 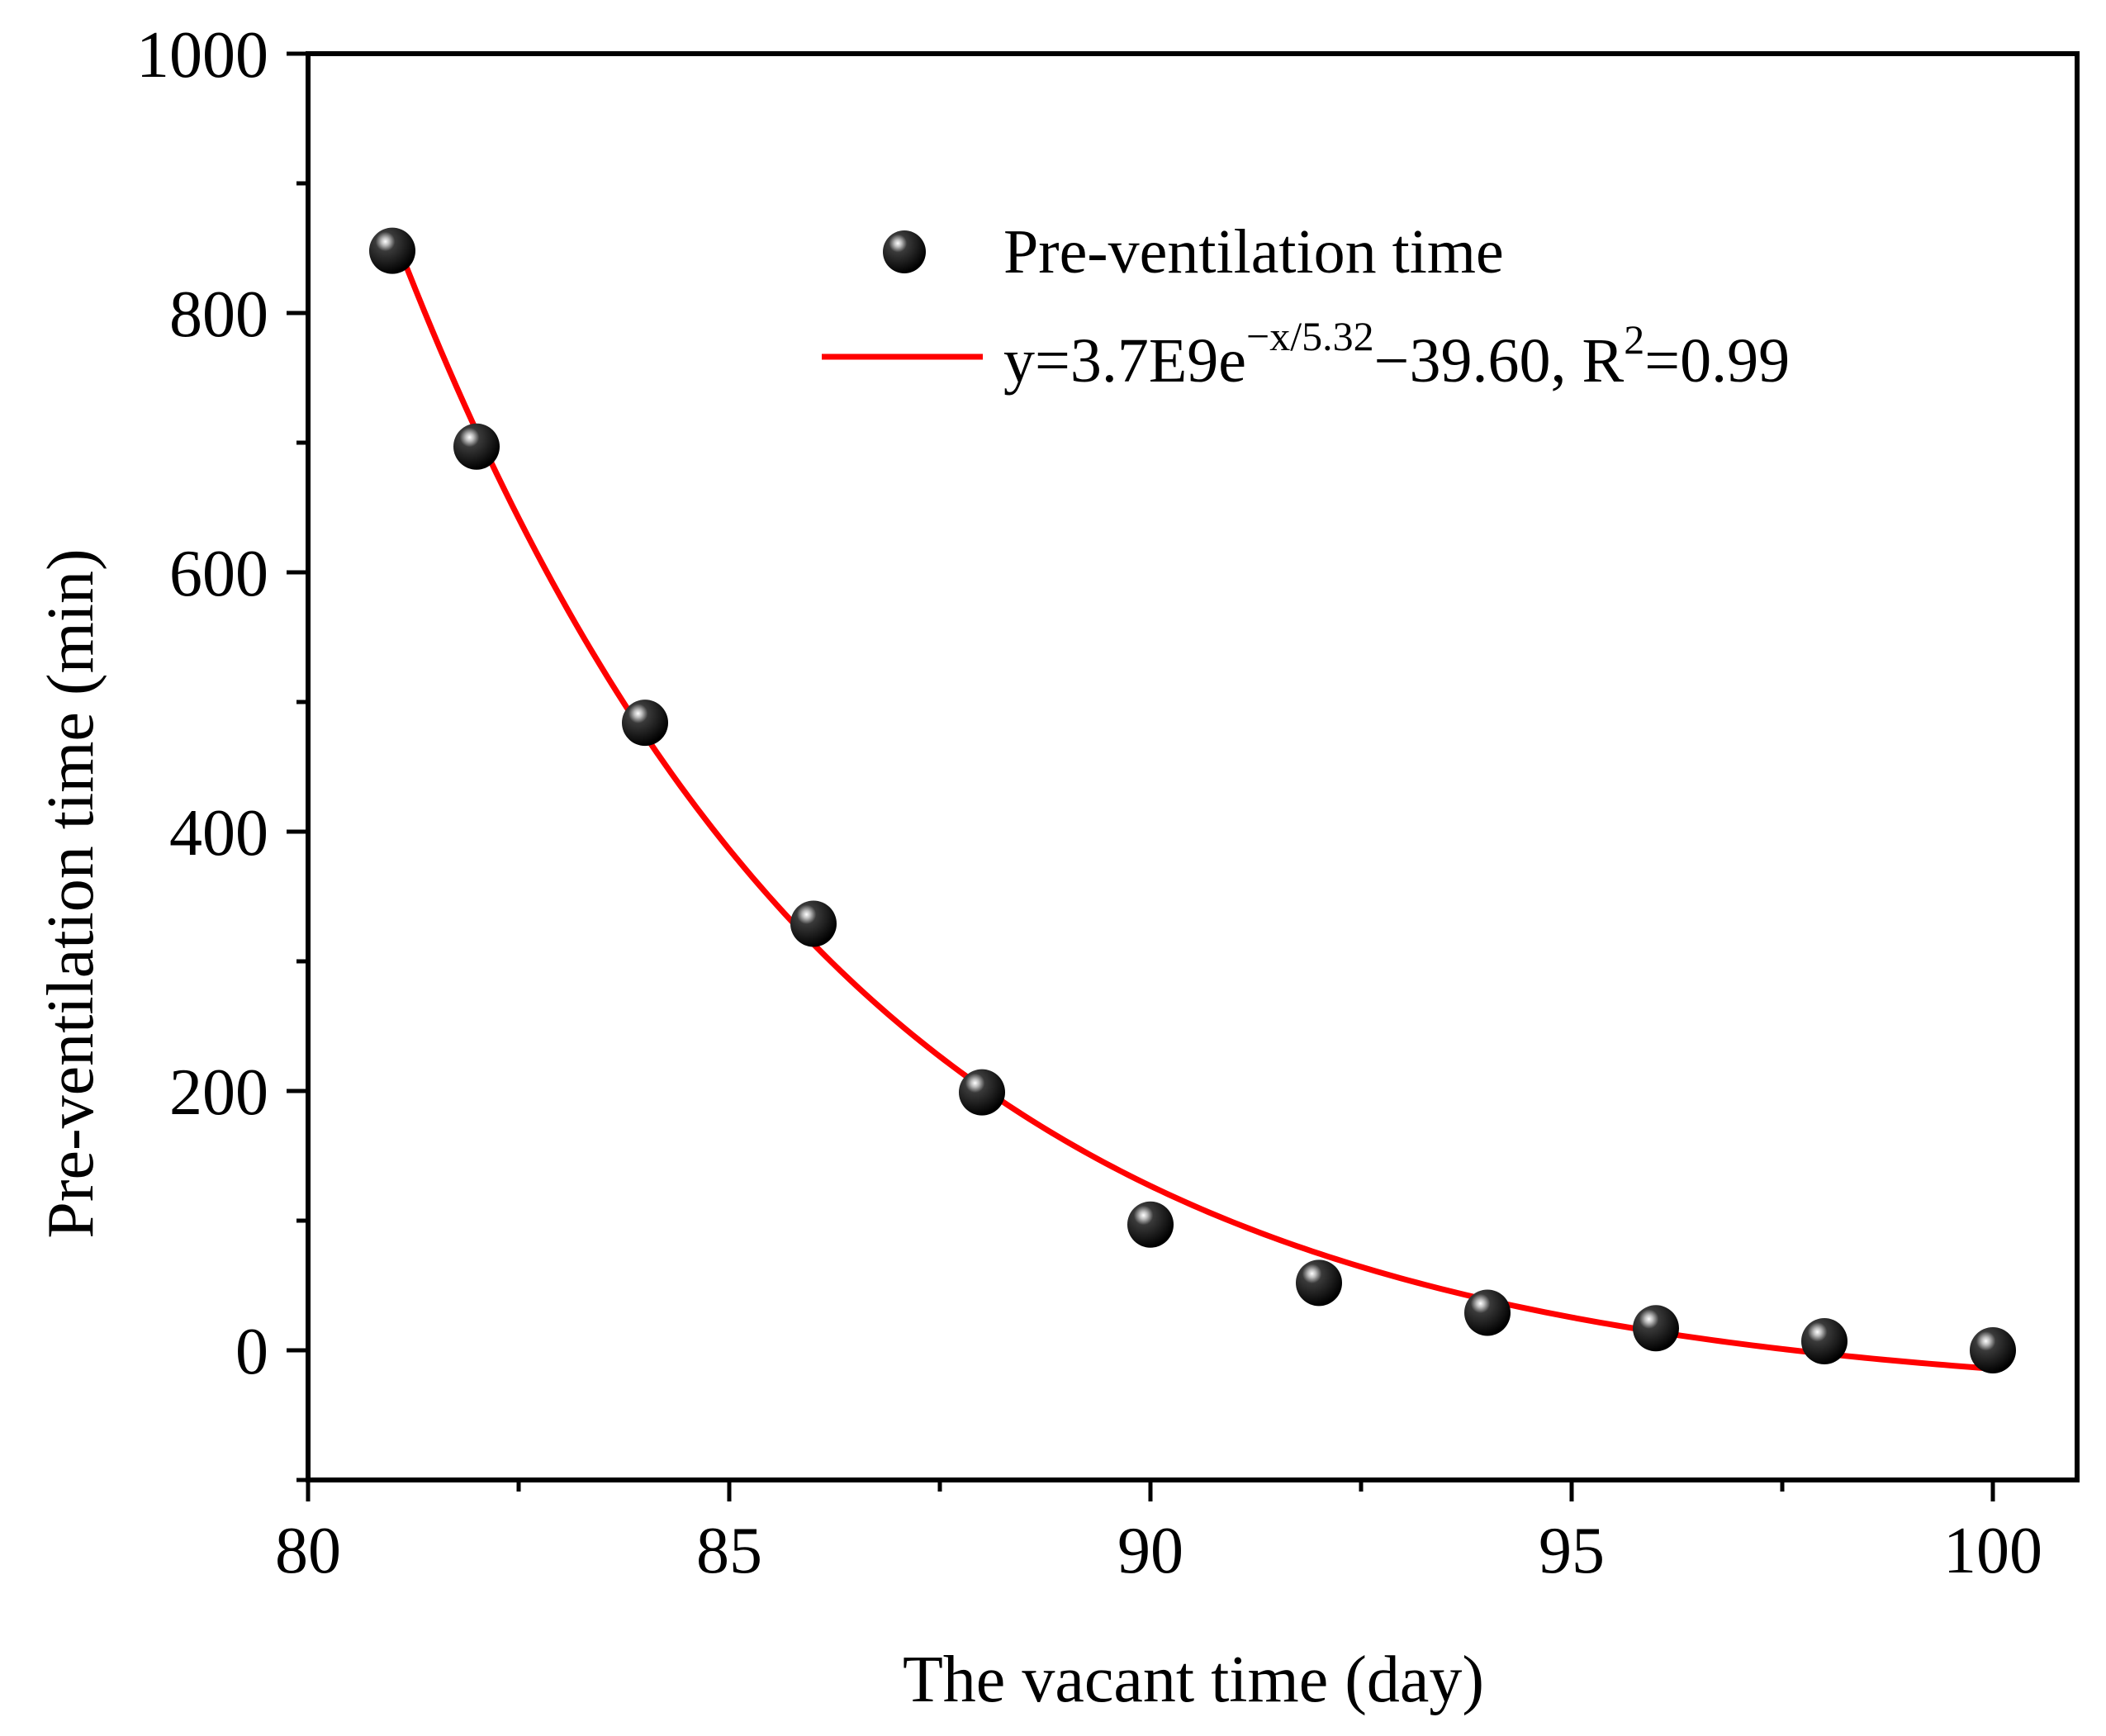 What do you see at coordinates (71, 893) in the screenshot?
I see `y-axis-label: Pre-ventilation time (min)` at bounding box center [71, 893].